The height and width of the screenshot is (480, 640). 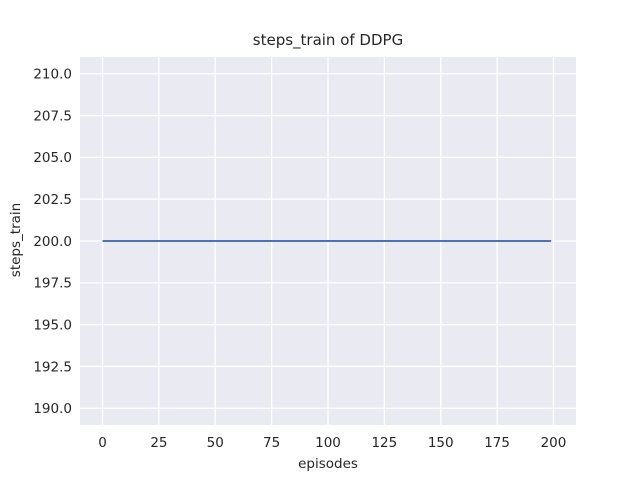 I want to click on x-tick-label: 50, so click(x=215, y=443).